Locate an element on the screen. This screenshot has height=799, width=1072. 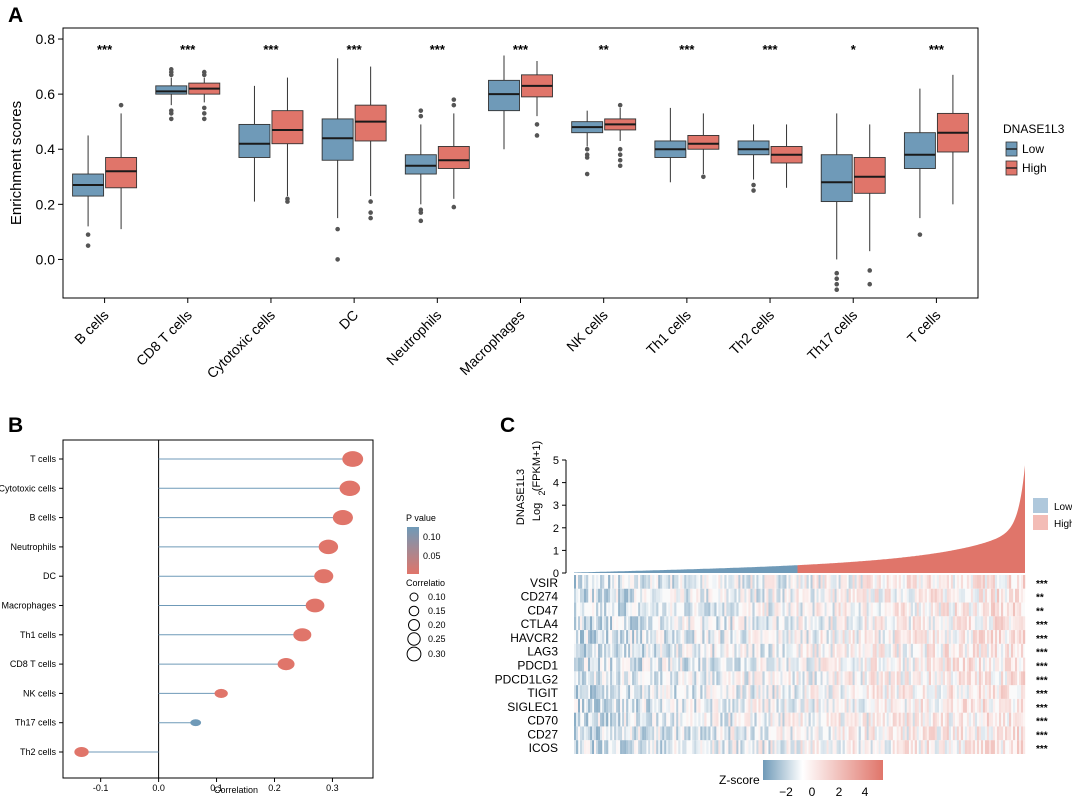
y-tick-label: 0.6 is located at coordinates (46, 94).